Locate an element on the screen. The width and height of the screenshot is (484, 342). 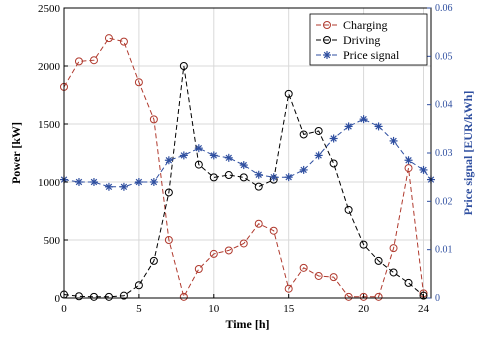
y2-tick-label: 0.04 is located at coordinates (444, 105).